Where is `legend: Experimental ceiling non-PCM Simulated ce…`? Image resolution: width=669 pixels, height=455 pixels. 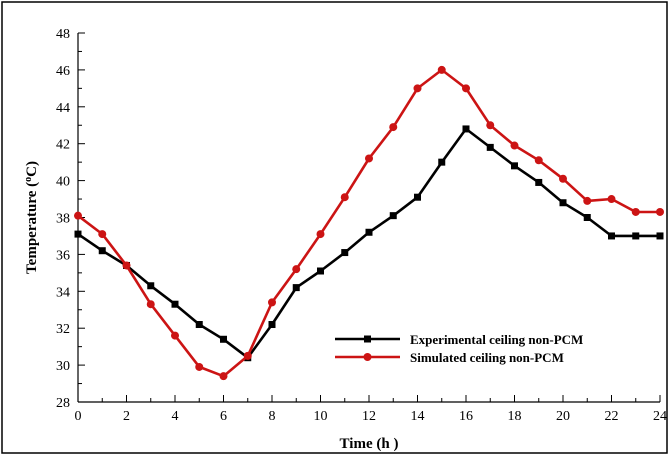
legend: Experimental ceiling non-PCM Simulated ce… is located at coordinates (459, 348).